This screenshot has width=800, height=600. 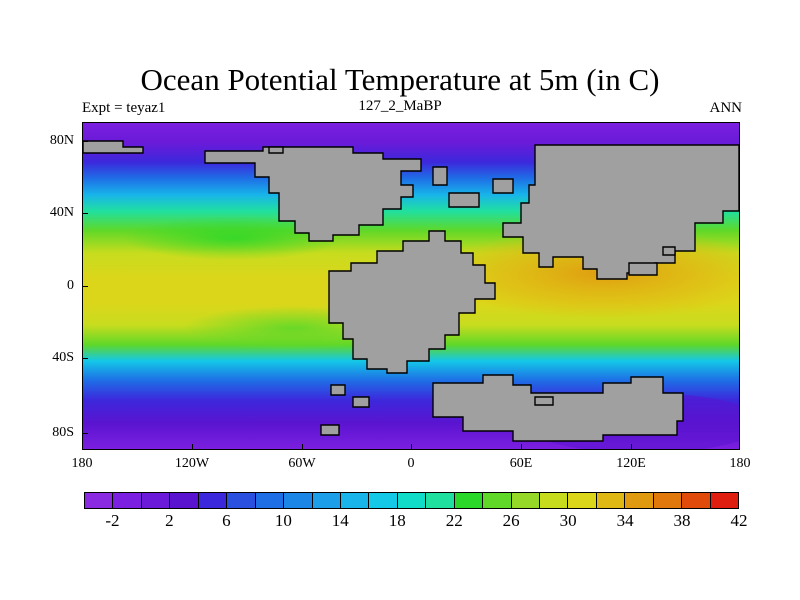 What do you see at coordinates (511, 520) in the screenshot?
I see `colorbar-label: 26` at bounding box center [511, 520].